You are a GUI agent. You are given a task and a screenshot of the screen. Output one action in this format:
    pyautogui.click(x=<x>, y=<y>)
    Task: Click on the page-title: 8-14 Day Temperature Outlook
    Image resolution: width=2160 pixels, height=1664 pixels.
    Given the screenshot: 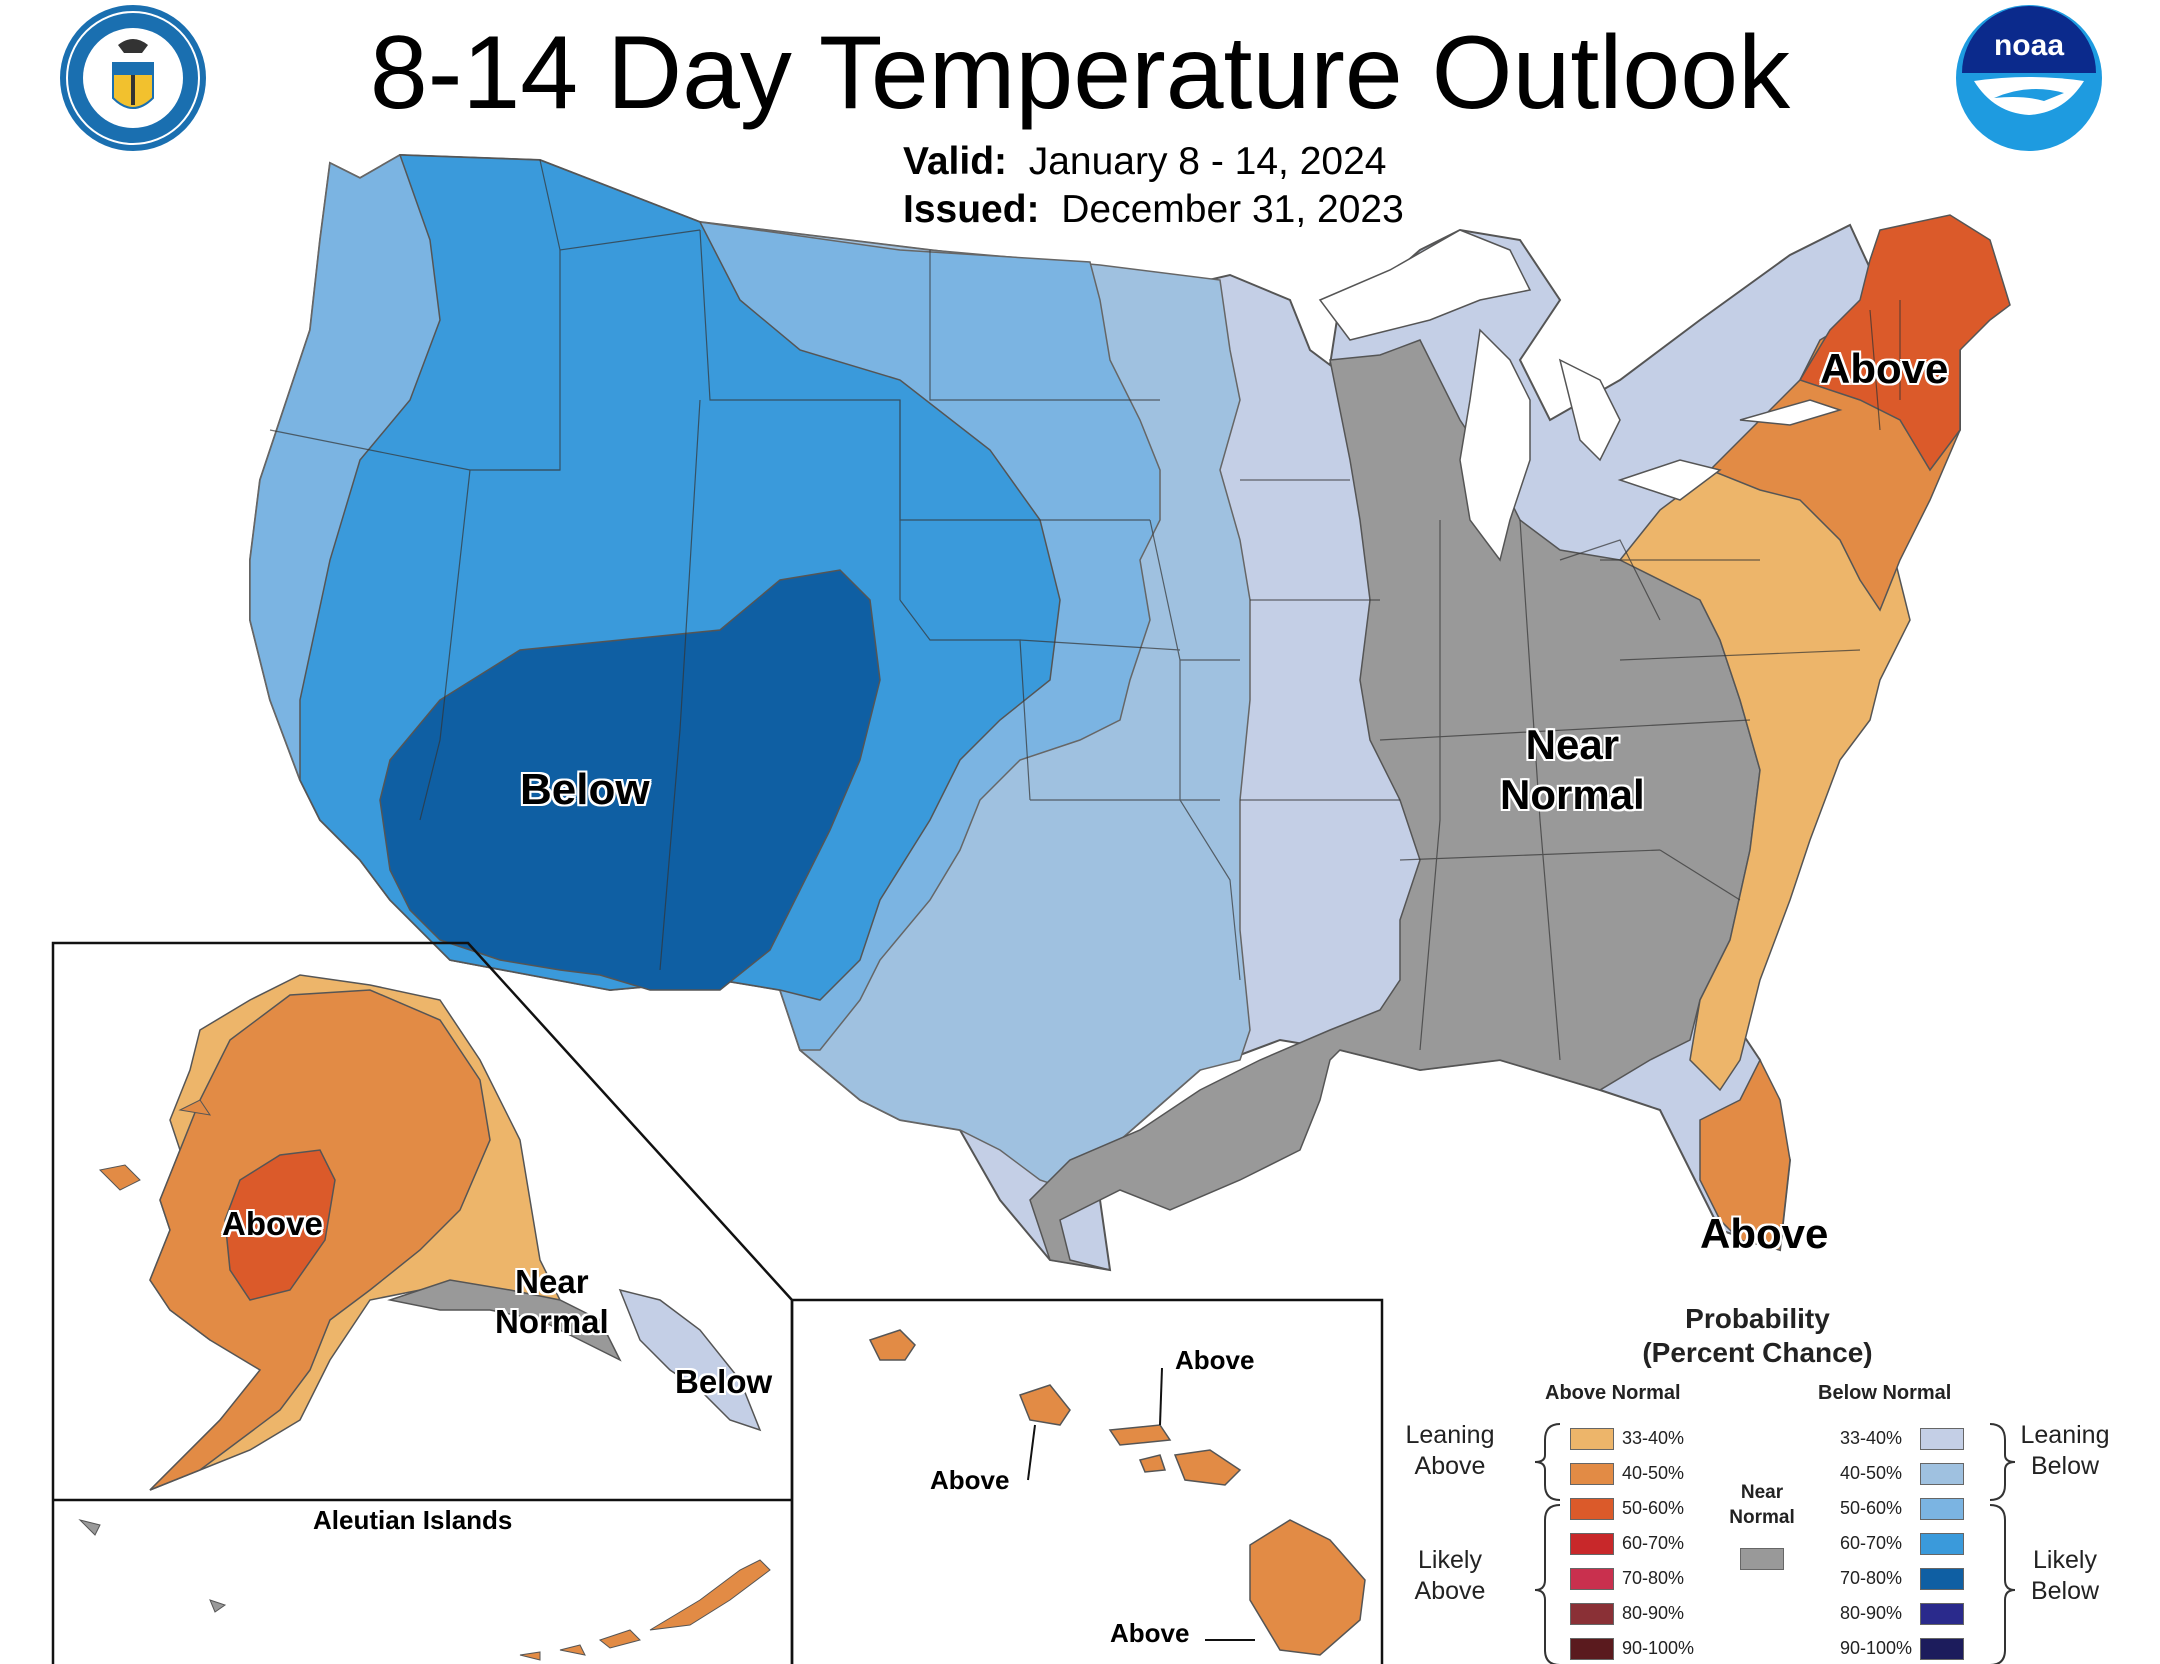 What is the action you would take?
    pyautogui.click(x=1080, y=73)
    